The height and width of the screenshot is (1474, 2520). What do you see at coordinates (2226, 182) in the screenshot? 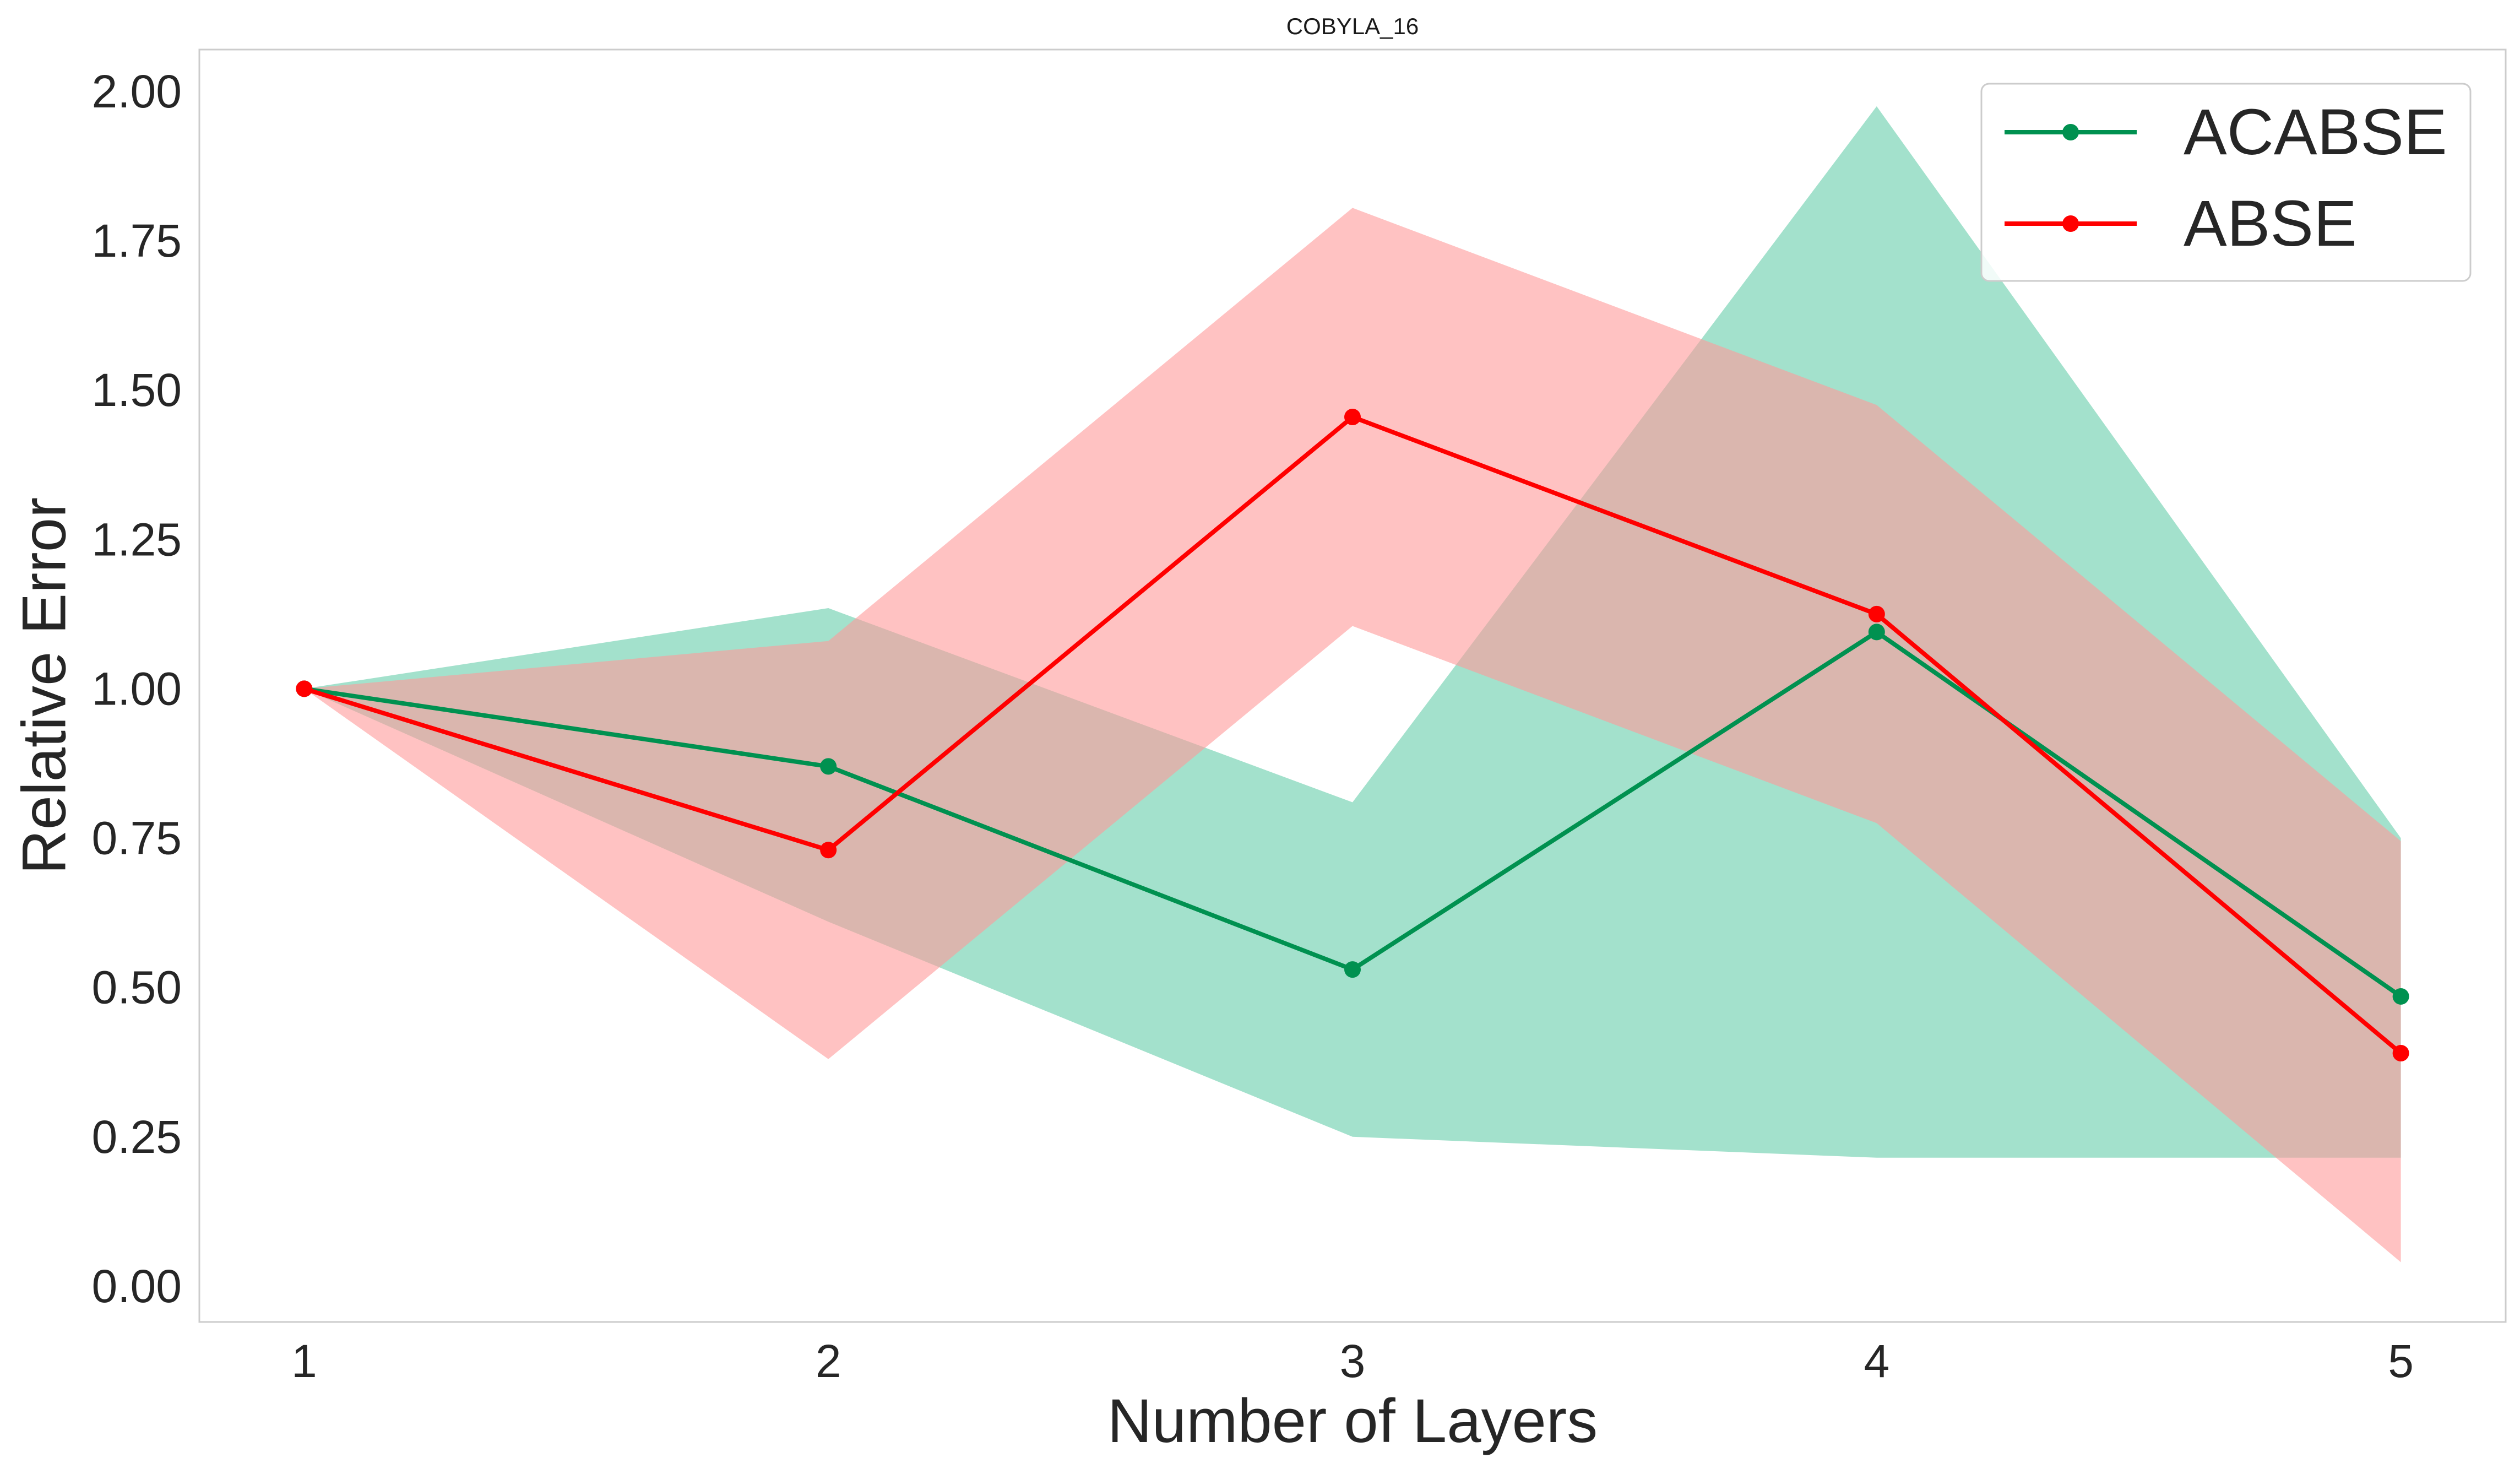
I see `legend: ACABSE ABSE` at bounding box center [2226, 182].